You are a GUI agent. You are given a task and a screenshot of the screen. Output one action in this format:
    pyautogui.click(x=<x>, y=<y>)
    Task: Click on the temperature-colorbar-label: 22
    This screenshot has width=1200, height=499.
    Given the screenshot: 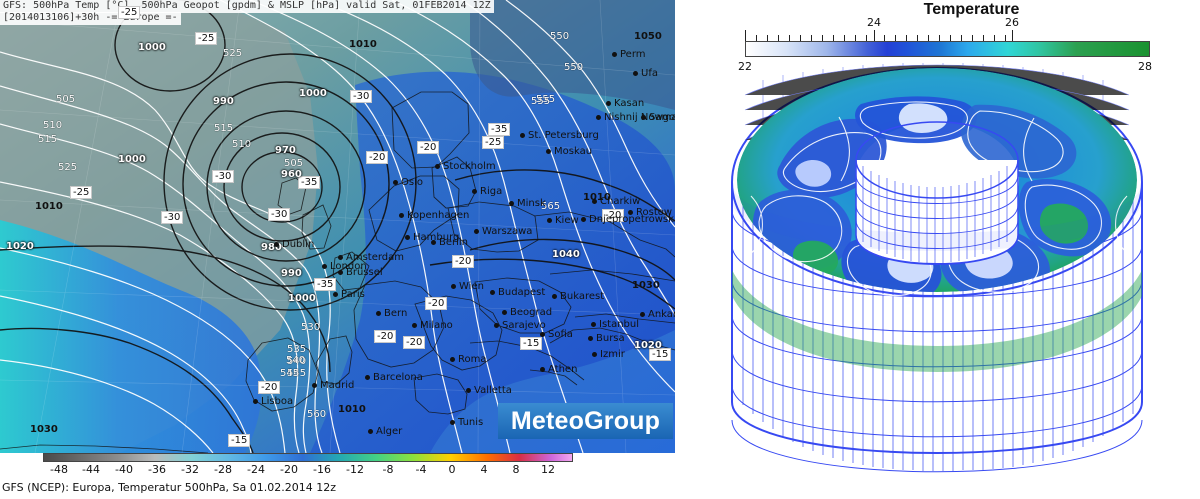 What is the action you would take?
    pyautogui.click(x=745, y=66)
    